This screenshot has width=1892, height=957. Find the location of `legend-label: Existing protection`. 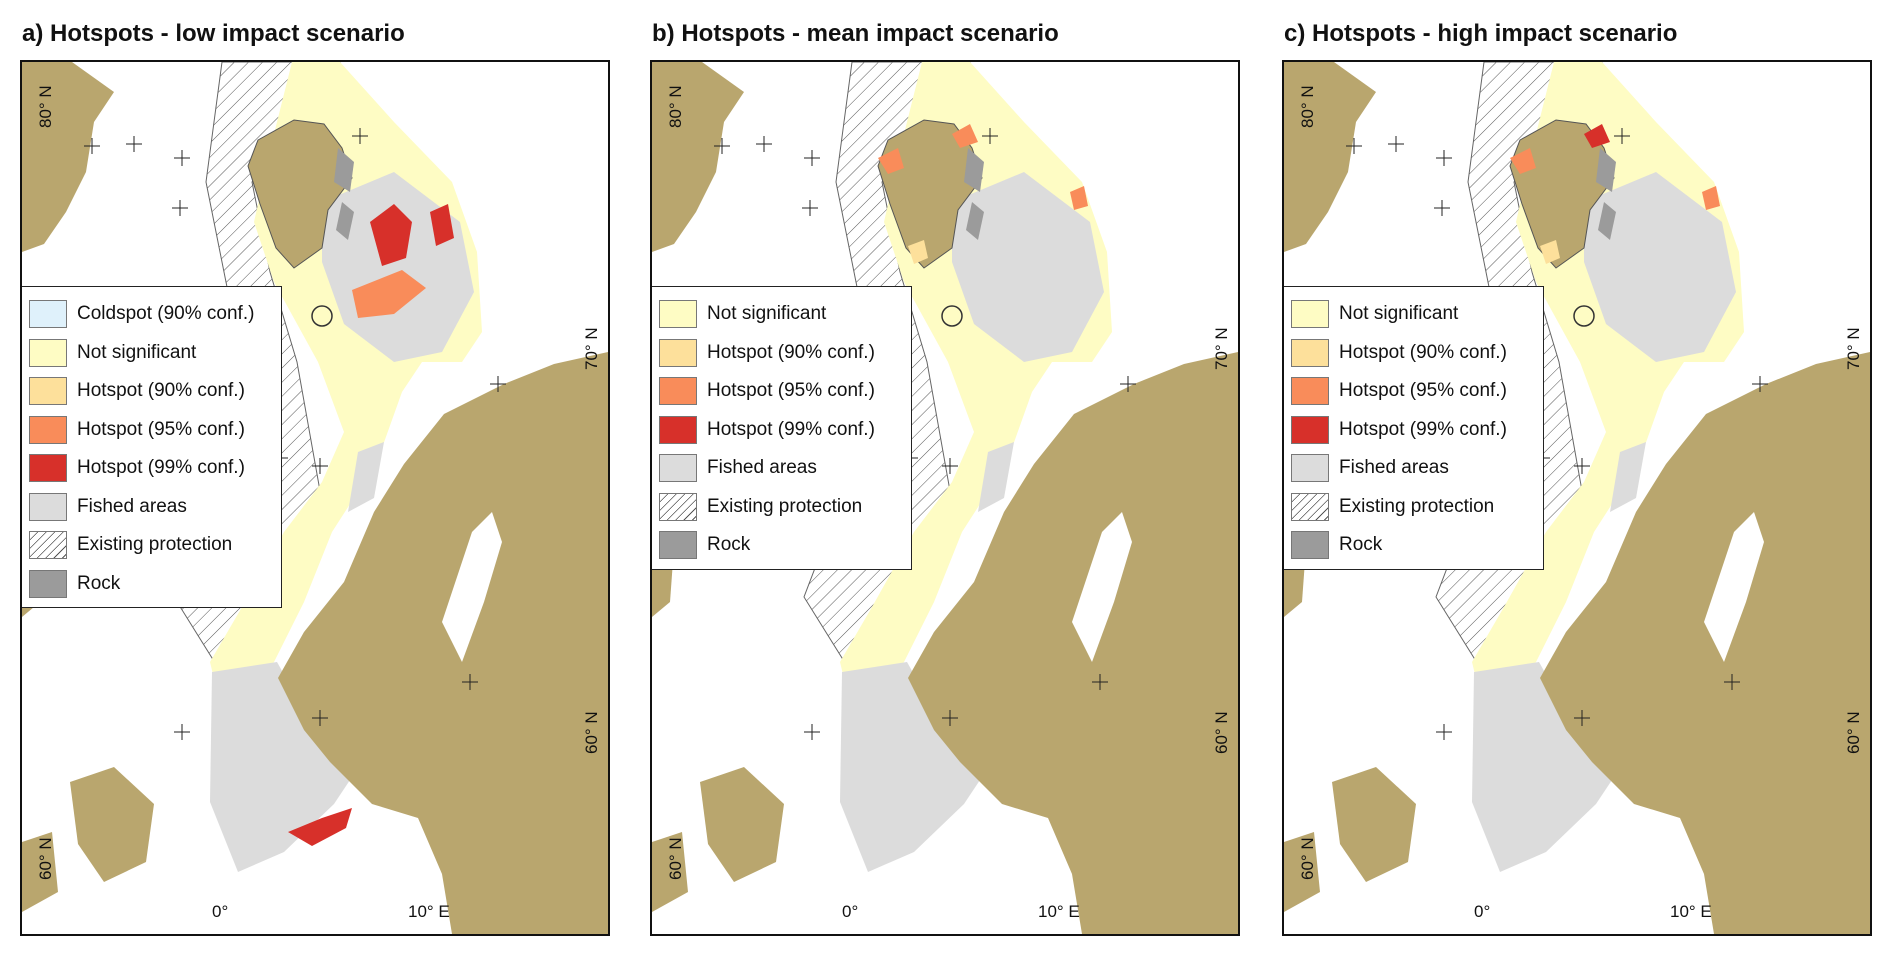

legend-label: Existing protection is located at coordinates (1417, 506).